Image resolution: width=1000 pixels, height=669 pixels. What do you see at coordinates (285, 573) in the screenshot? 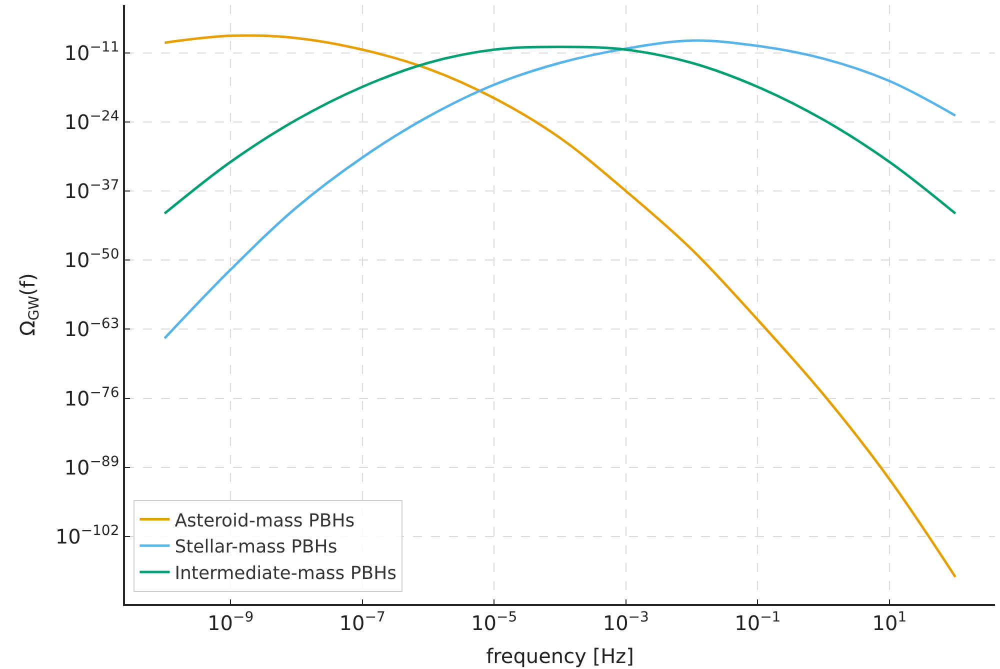
I see `legend-label: Intermediate-mass PBHs` at bounding box center [285, 573].